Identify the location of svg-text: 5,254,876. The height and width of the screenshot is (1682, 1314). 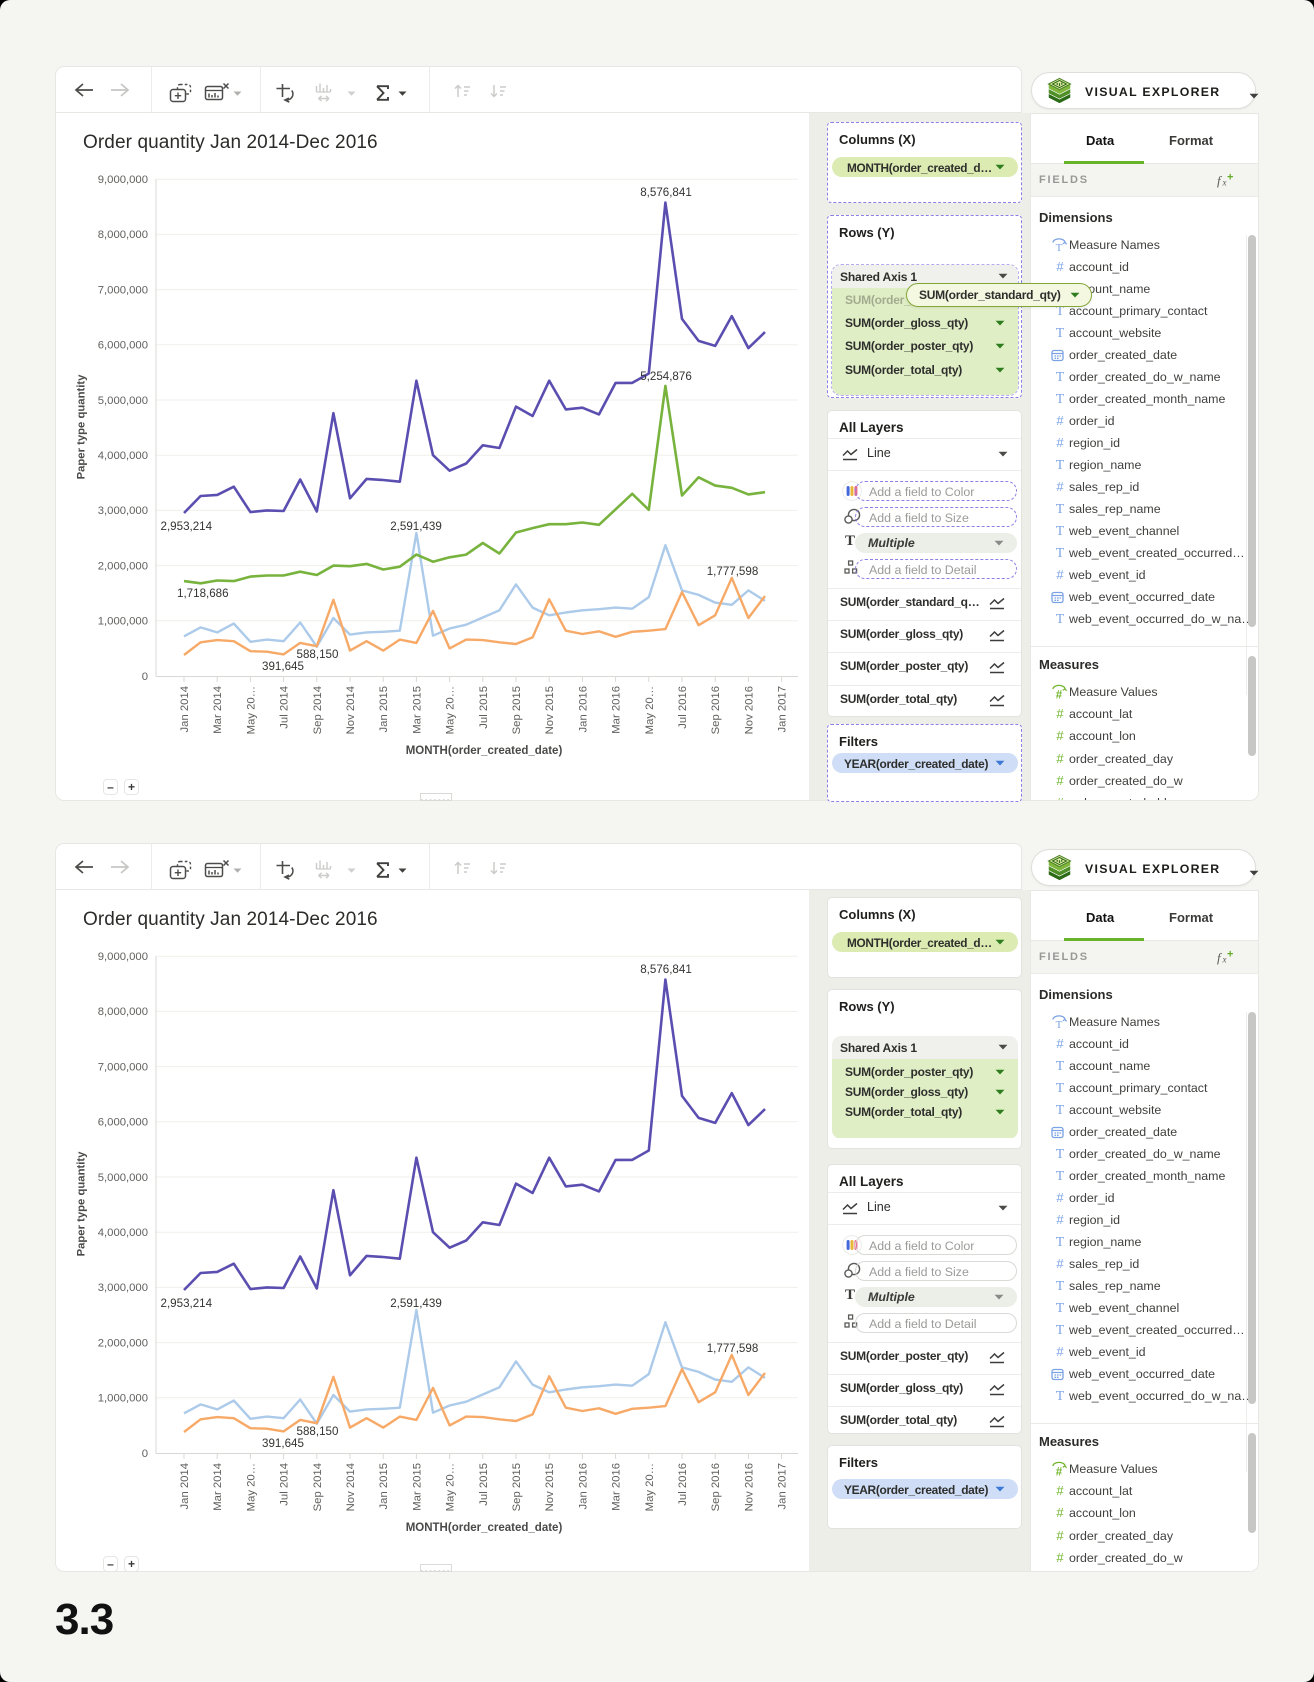
(666, 376).